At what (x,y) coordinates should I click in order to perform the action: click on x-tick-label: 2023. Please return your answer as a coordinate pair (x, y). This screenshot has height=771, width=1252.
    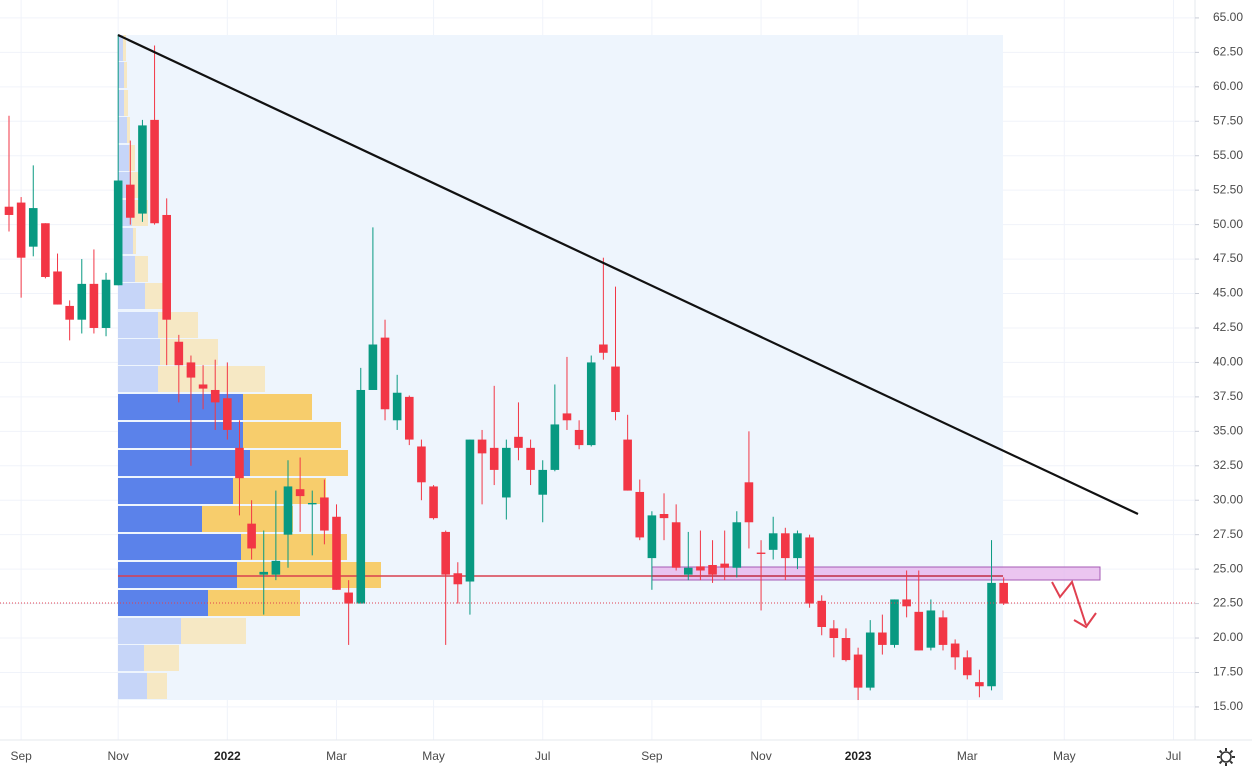
    Looking at the image, I should click on (858, 756).